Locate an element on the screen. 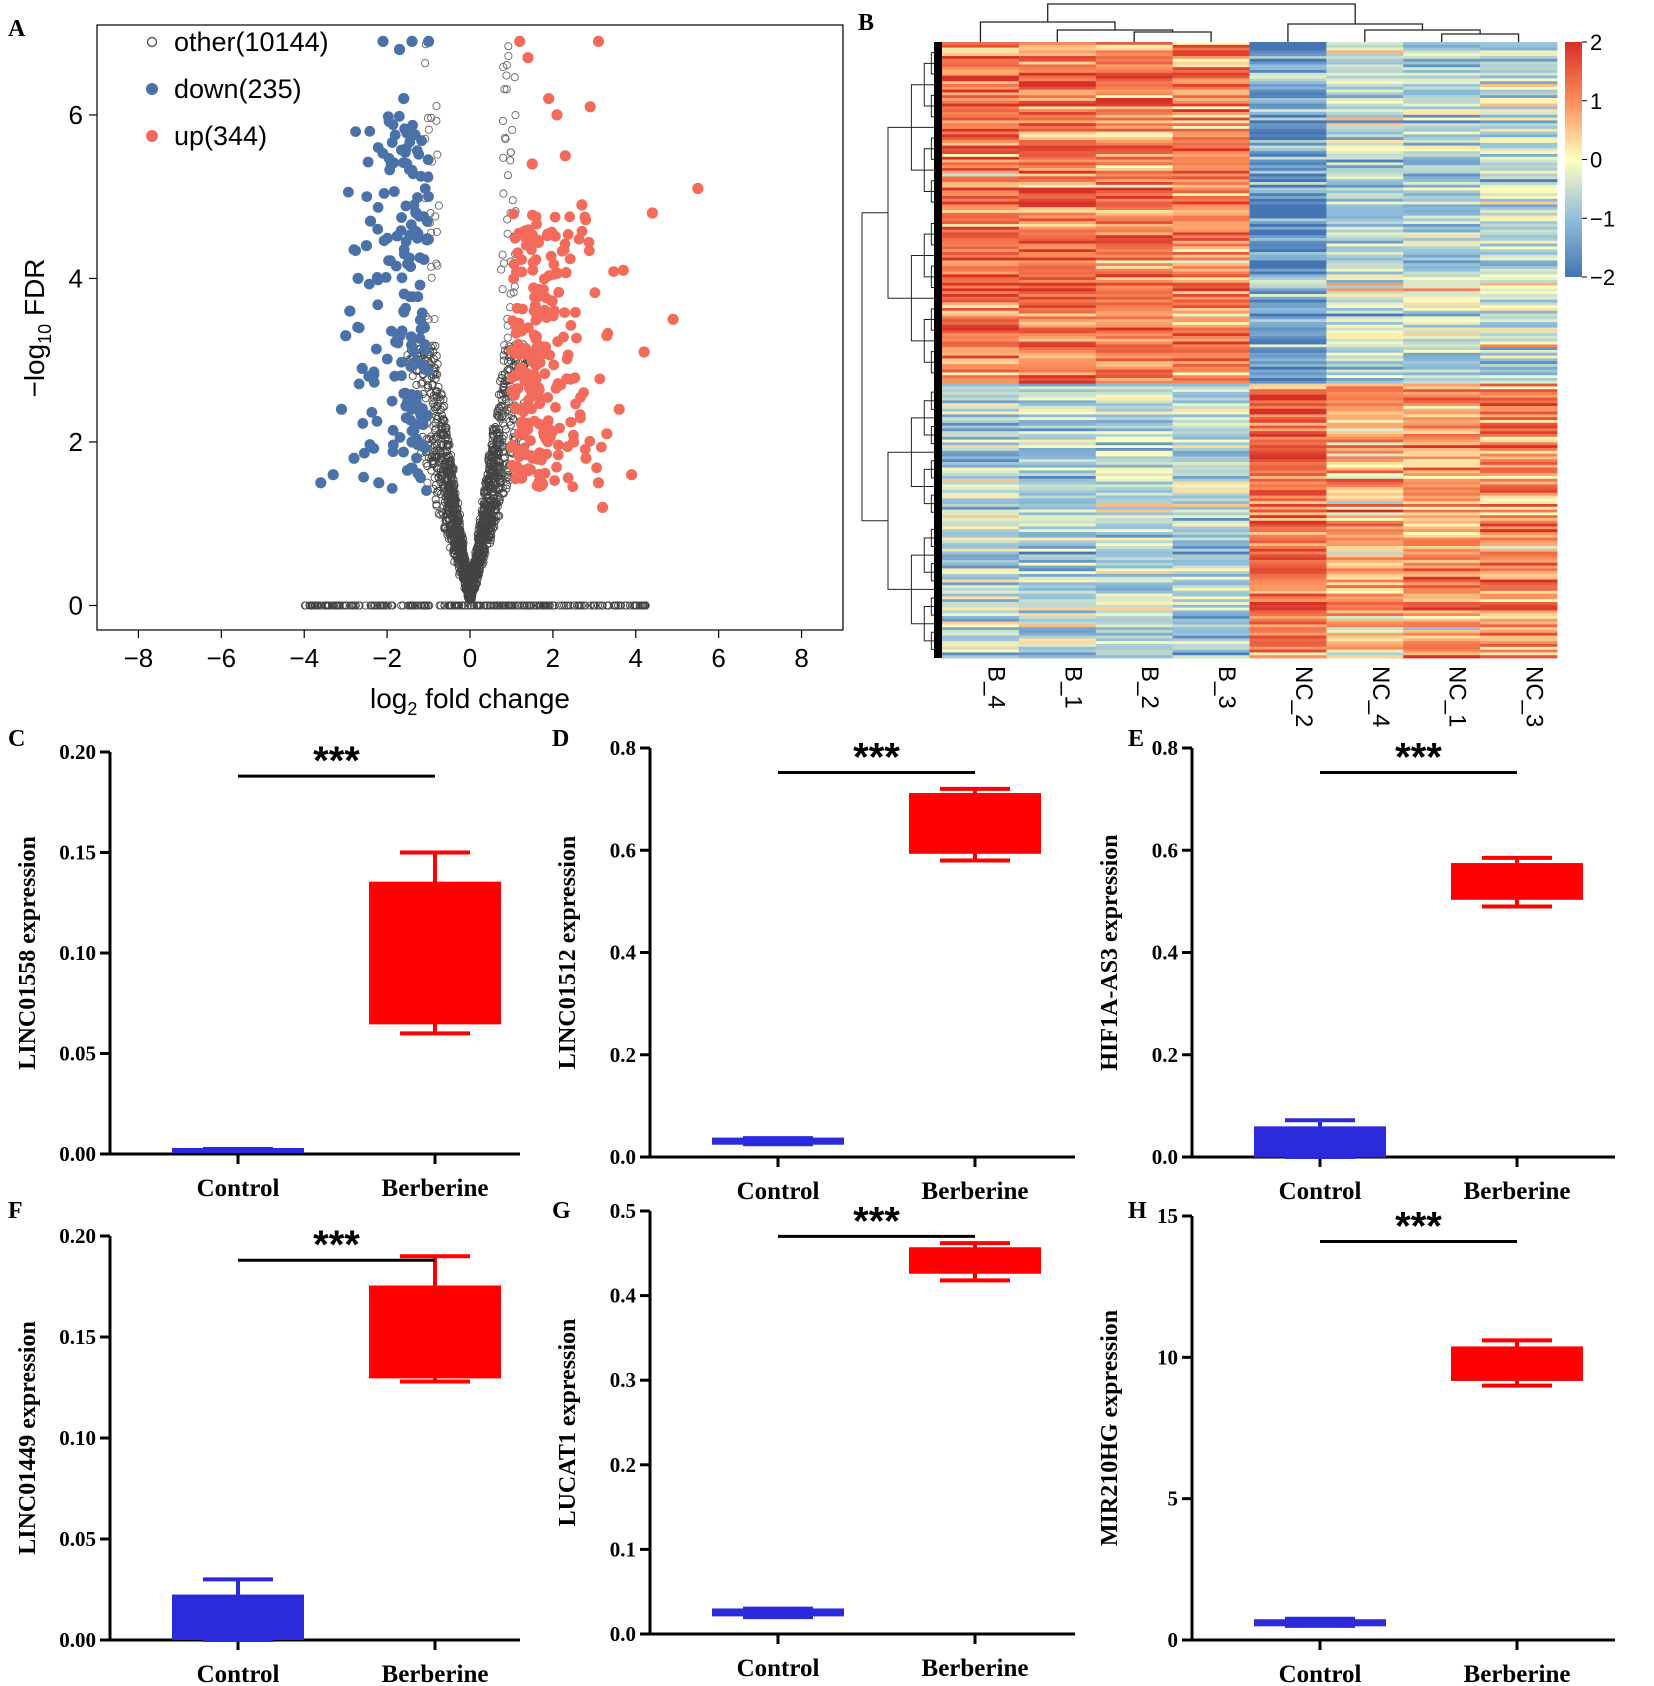 The height and width of the screenshot is (1686, 1654). dendrogram-branch is located at coordinates (913, 212).